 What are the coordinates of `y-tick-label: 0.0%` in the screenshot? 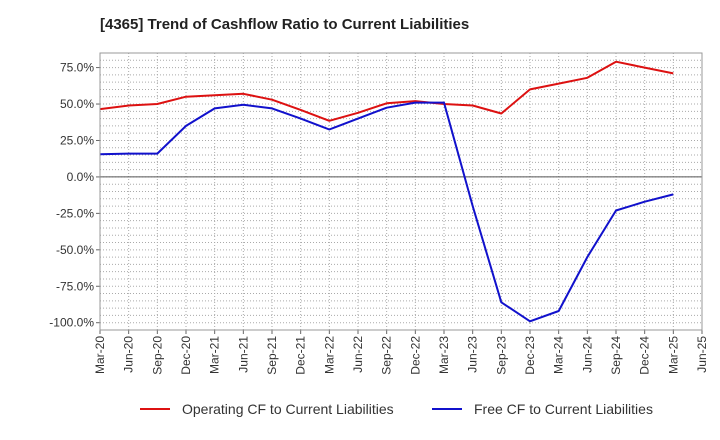 It's located at (81, 177).